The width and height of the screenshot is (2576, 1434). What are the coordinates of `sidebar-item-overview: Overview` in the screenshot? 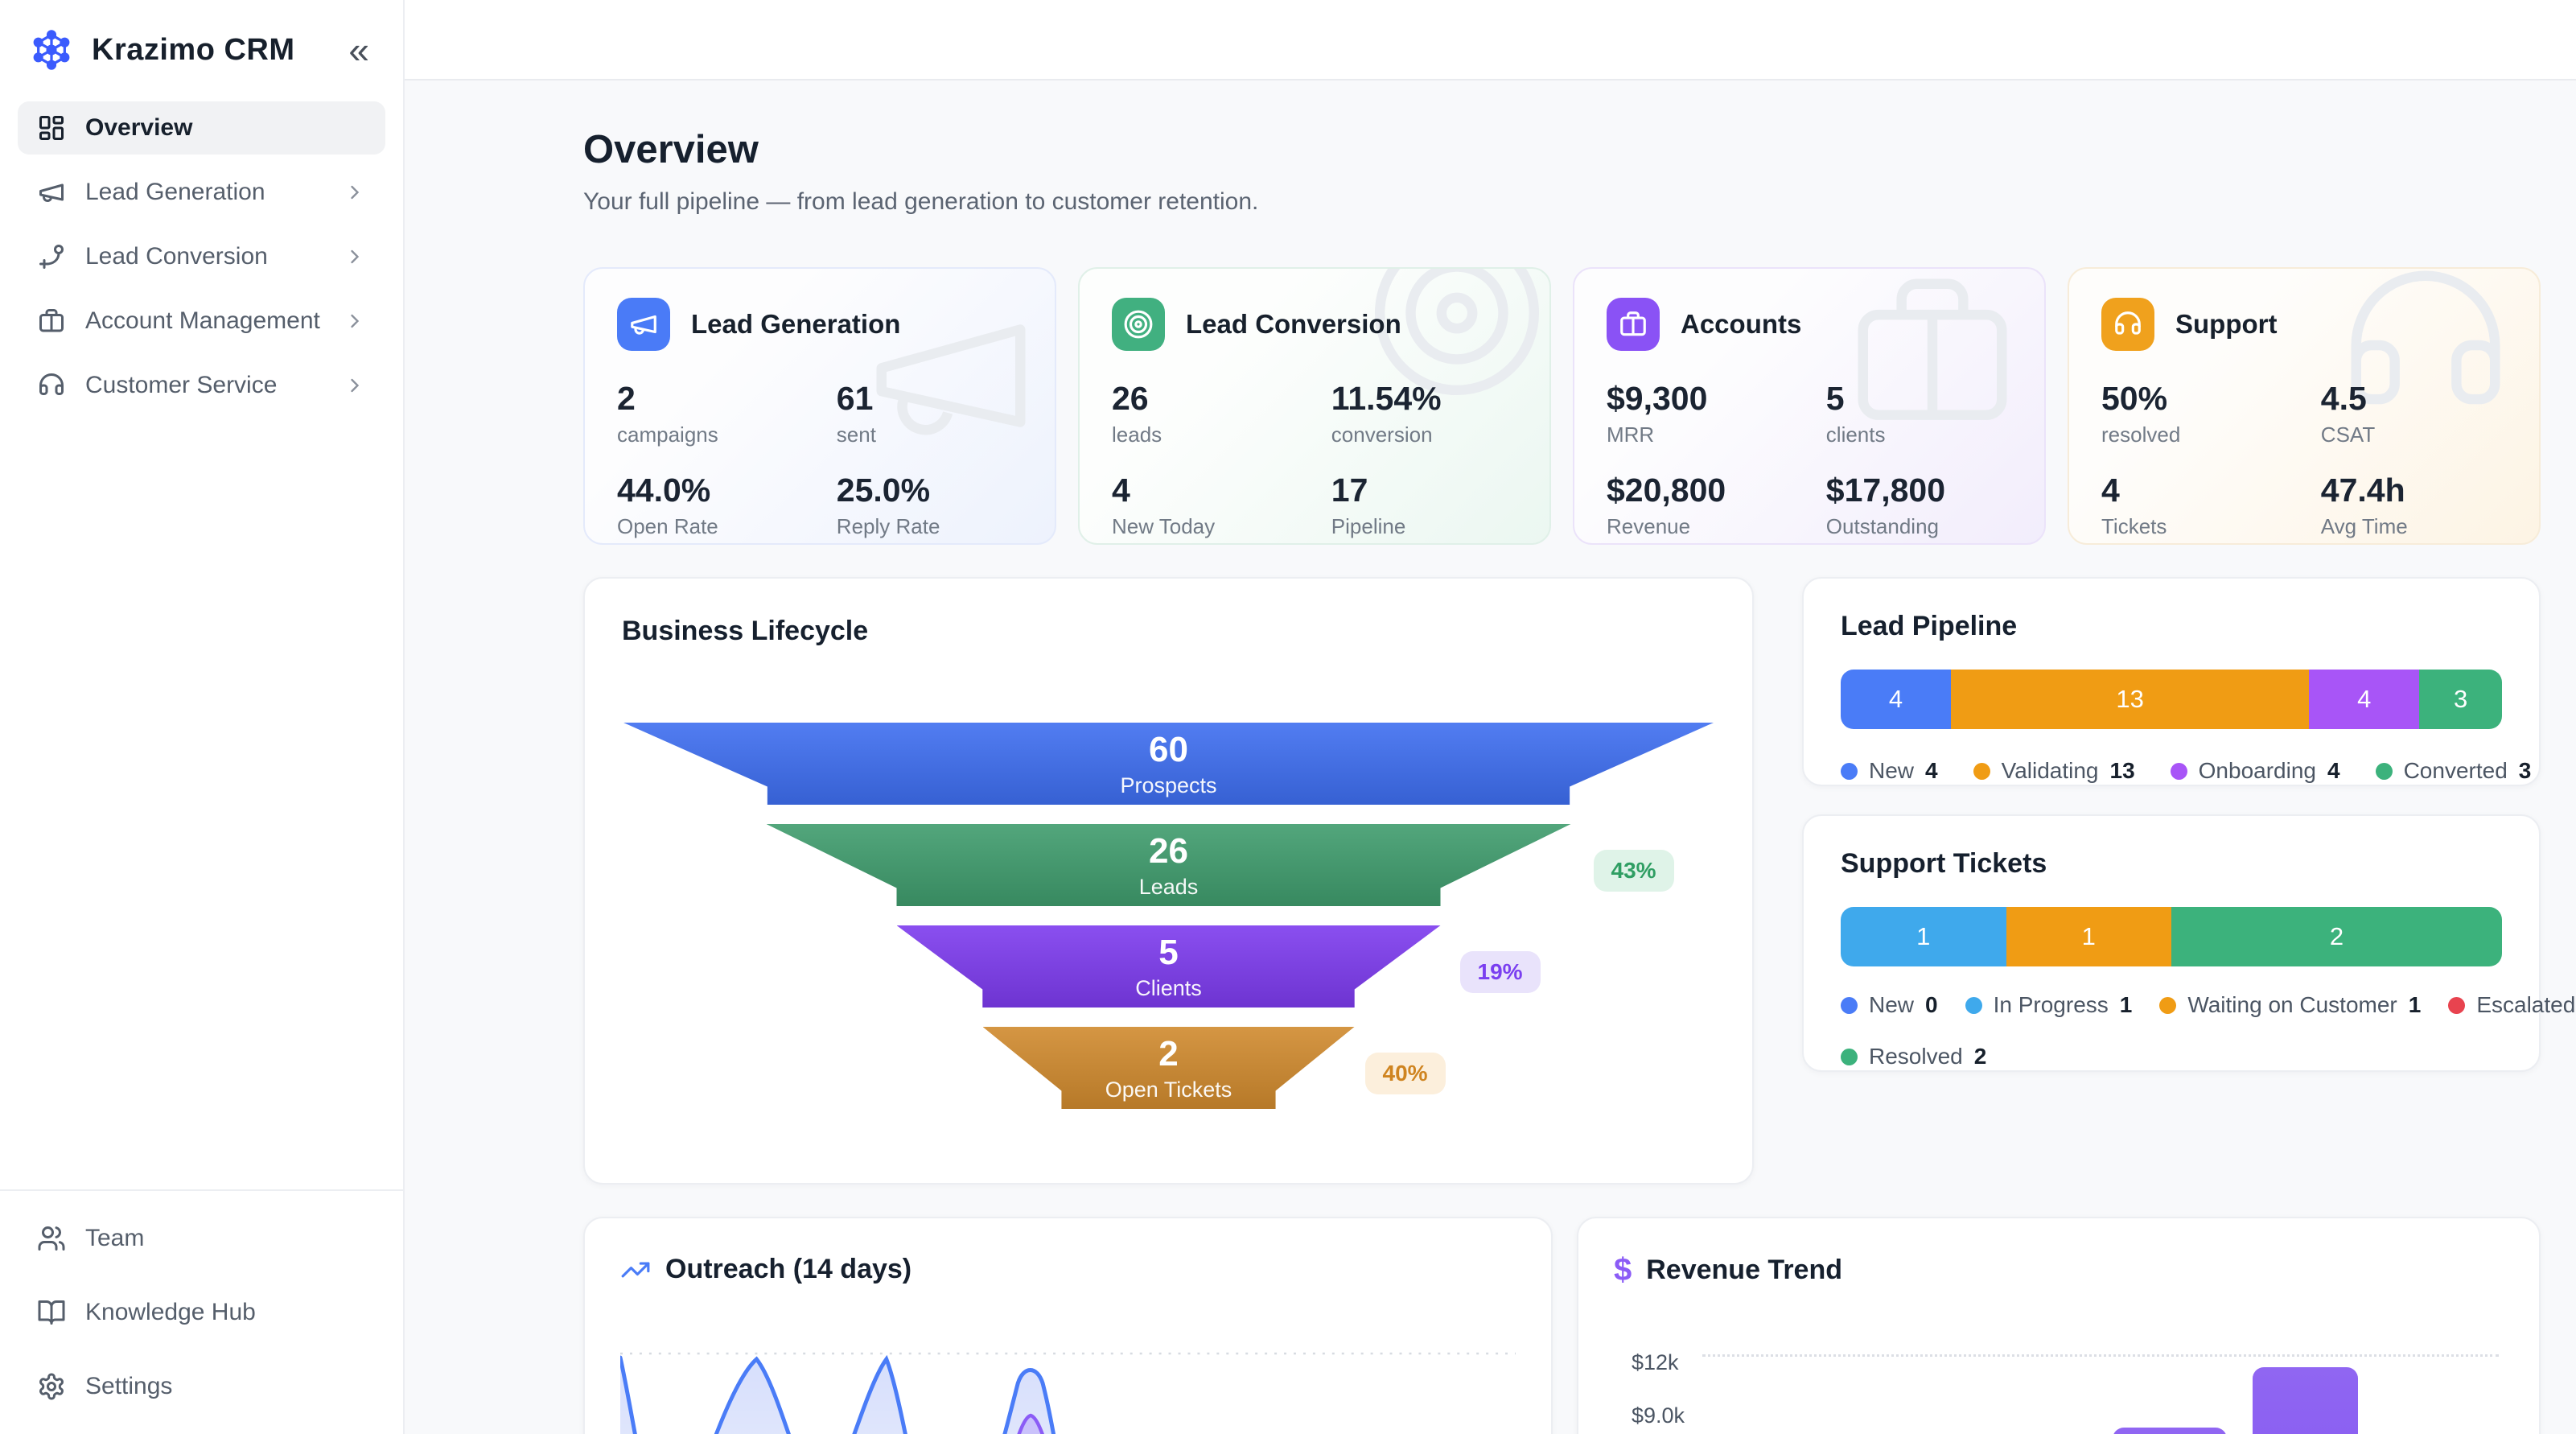 It's located at (201, 128).